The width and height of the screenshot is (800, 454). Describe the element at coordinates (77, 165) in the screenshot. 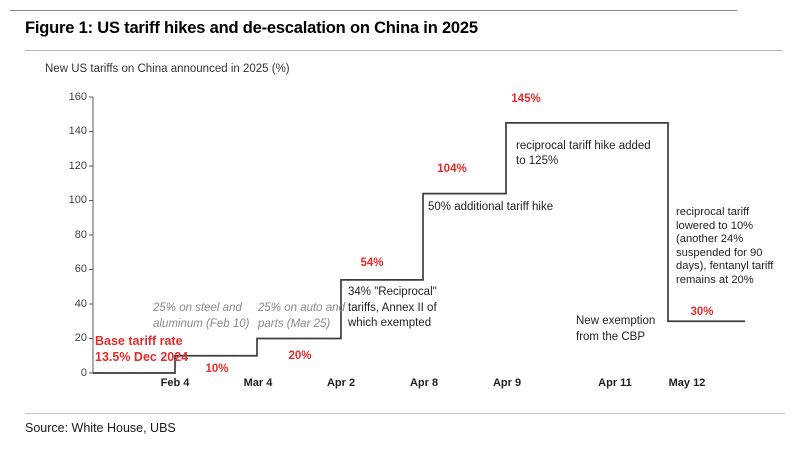

I see `y-tick-label: 120` at that location.